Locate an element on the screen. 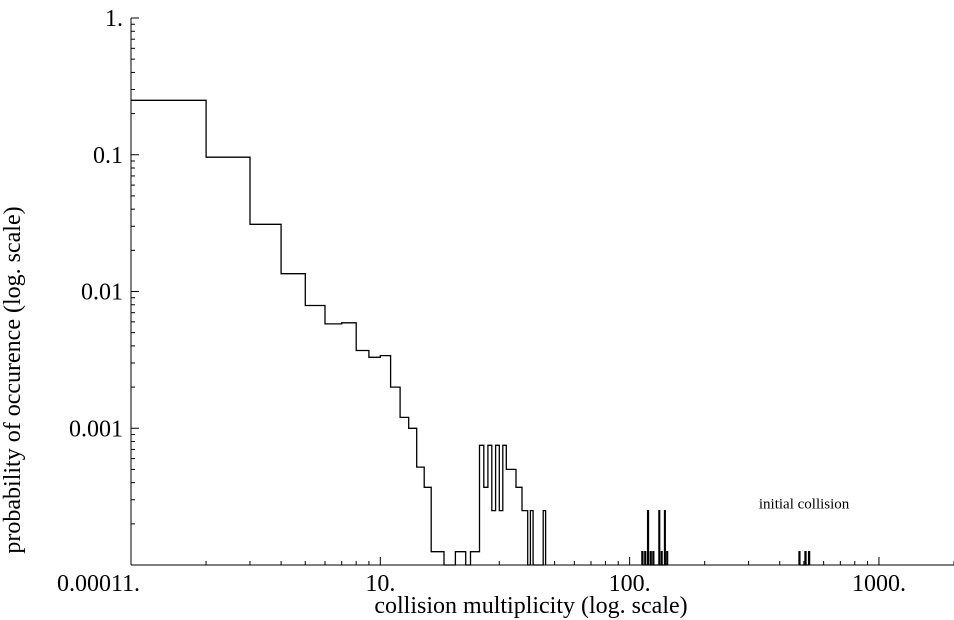 This screenshot has width=954, height=620. y-tick-label: 1. is located at coordinates (114, 19).